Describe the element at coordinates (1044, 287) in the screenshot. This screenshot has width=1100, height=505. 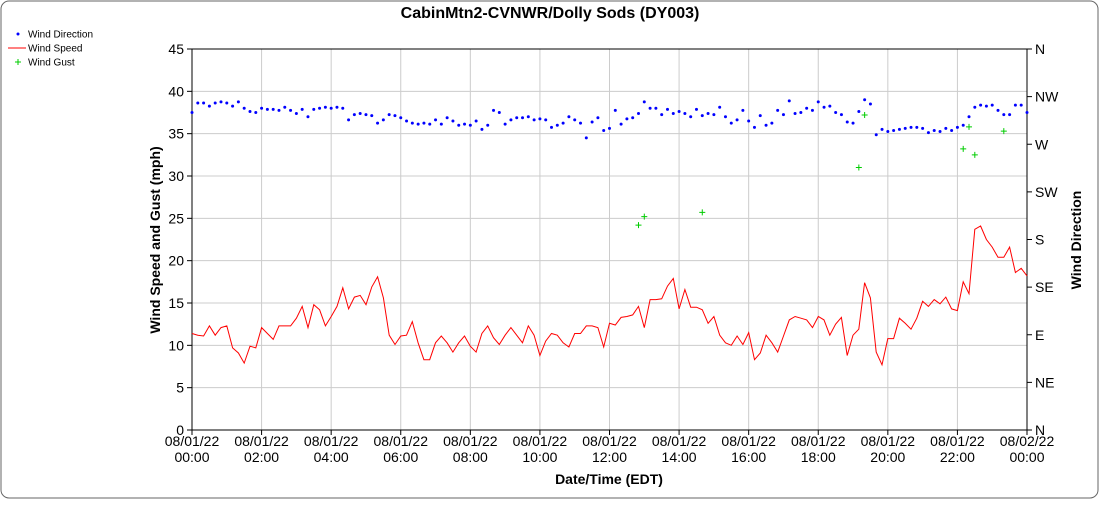
I see `y2-tick-label: SE` at that location.